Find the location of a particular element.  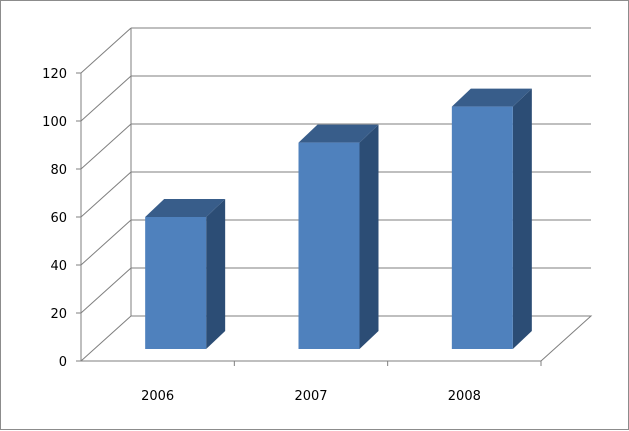

bar-2006 is located at coordinates (185, 274).